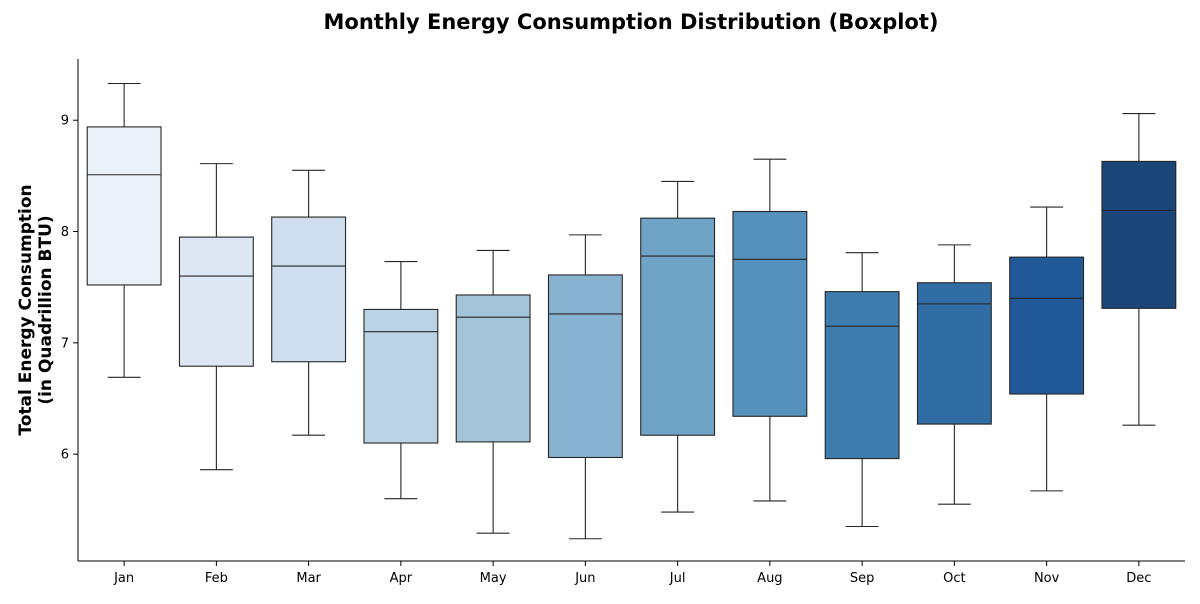 This screenshot has width=1200, height=604. I want to click on box-may, so click(493, 368).